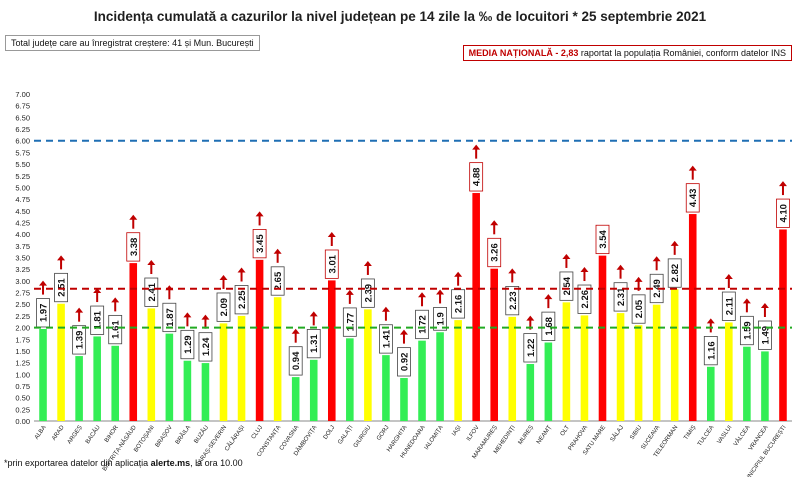 Image resolution: width=800 pixels, height=477 pixels. Describe the element at coordinates (510, 53) in the screenshot. I see `national-average-label: MEDIA NAȚIONALĂ` at that location.